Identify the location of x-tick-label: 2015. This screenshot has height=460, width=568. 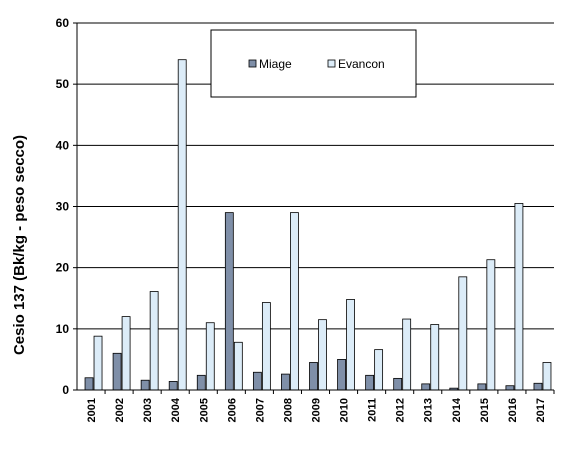
(485, 410).